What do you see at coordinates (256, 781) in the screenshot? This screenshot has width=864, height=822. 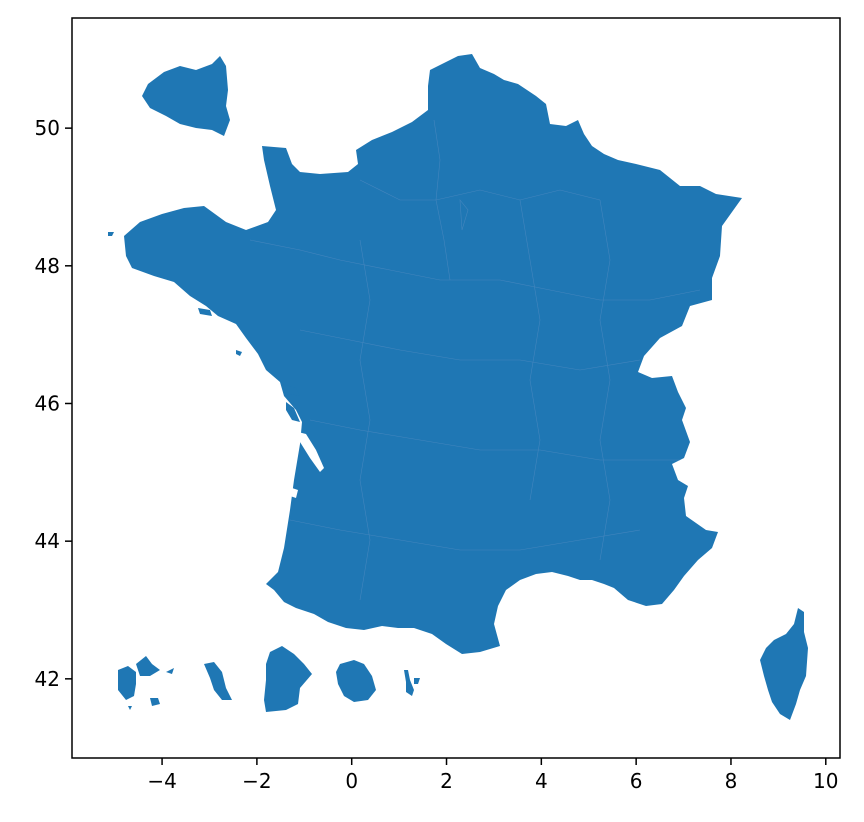 I see `x-tick-label: −2` at bounding box center [256, 781].